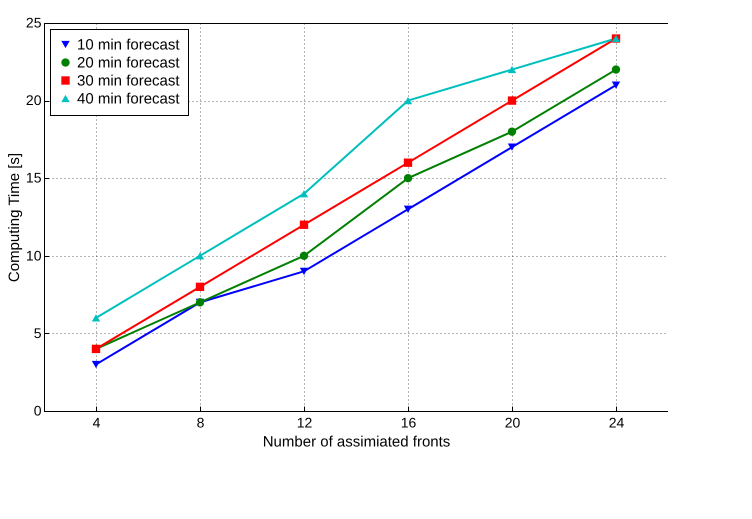 This screenshot has height=519, width=752. I want to click on y-tick-label: 0, so click(38, 410).